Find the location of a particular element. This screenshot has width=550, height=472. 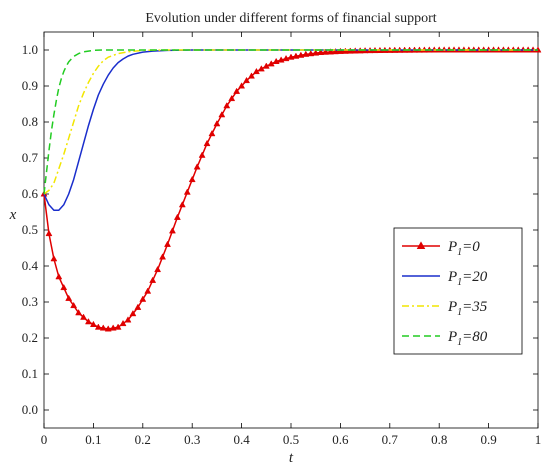

x-tick-label: 0 is located at coordinates (44, 439).